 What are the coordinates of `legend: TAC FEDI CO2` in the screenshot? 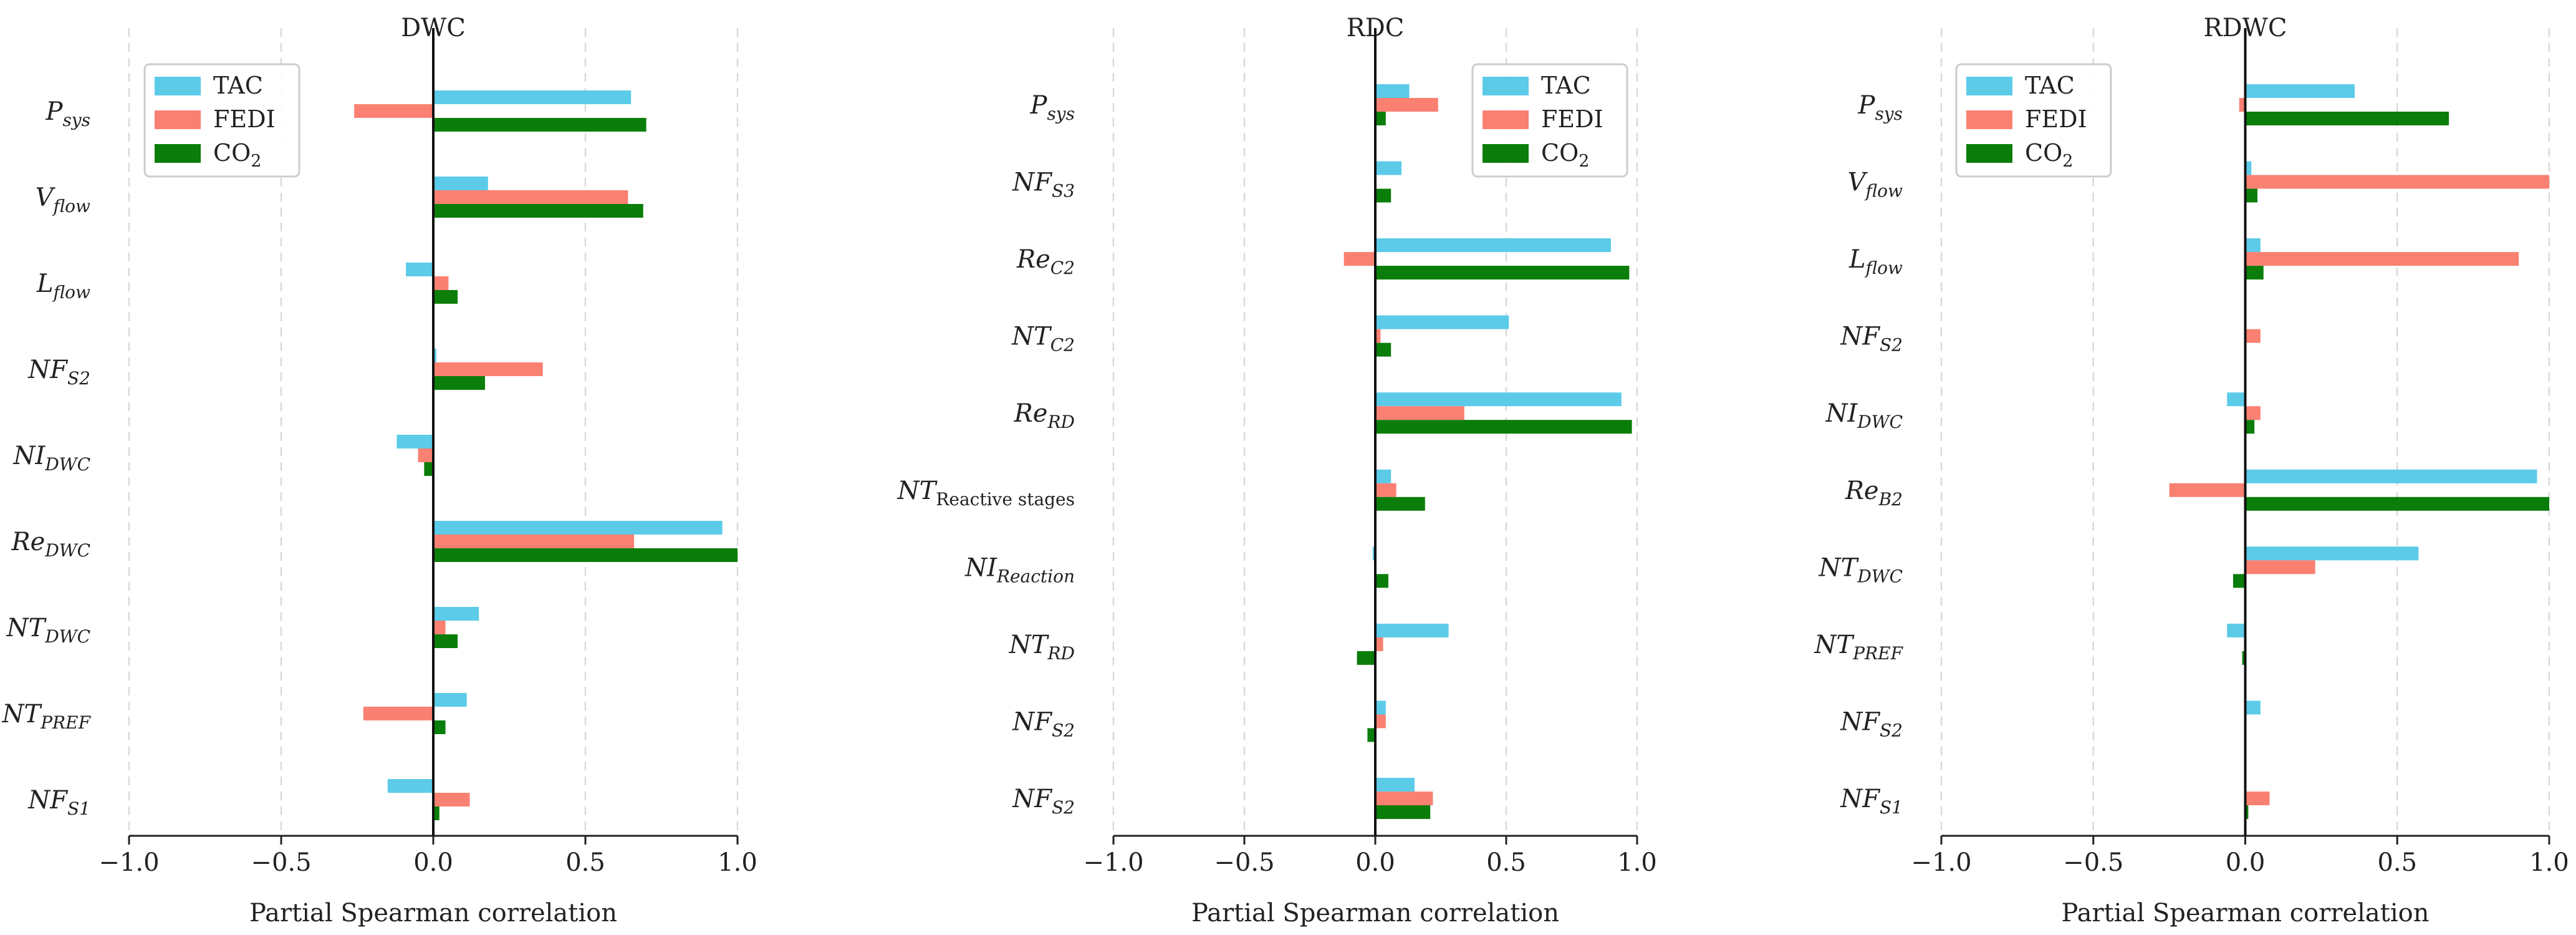 It's located at (221, 120).